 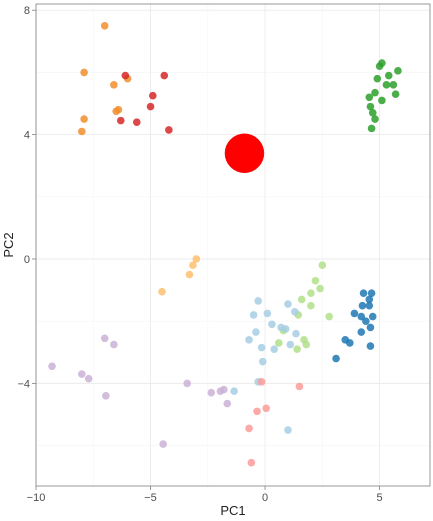 What do you see at coordinates (36, 498) in the screenshot?
I see `x-tick-label: −10` at bounding box center [36, 498].